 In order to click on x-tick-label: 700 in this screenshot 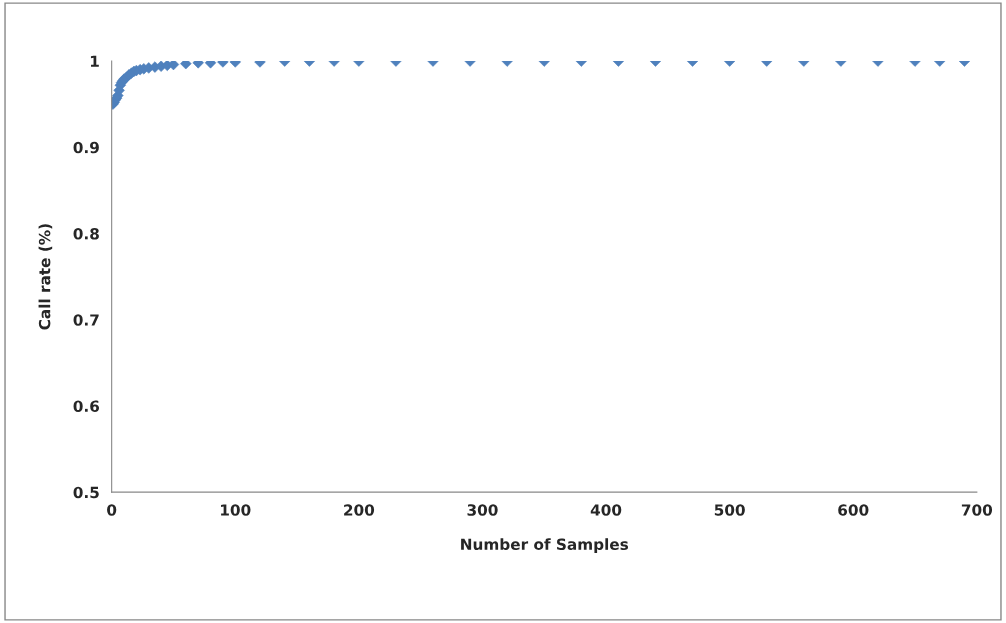, I will do `click(977, 510)`.